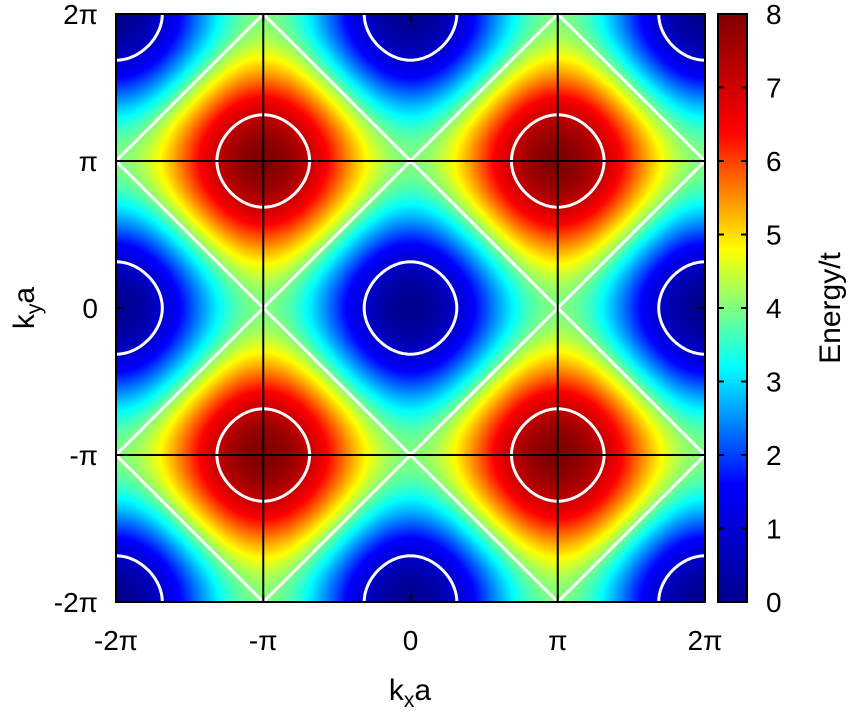  Describe the element at coordinates (557, 640) in the screenshot. I see `x-tick-label: π` at that location.